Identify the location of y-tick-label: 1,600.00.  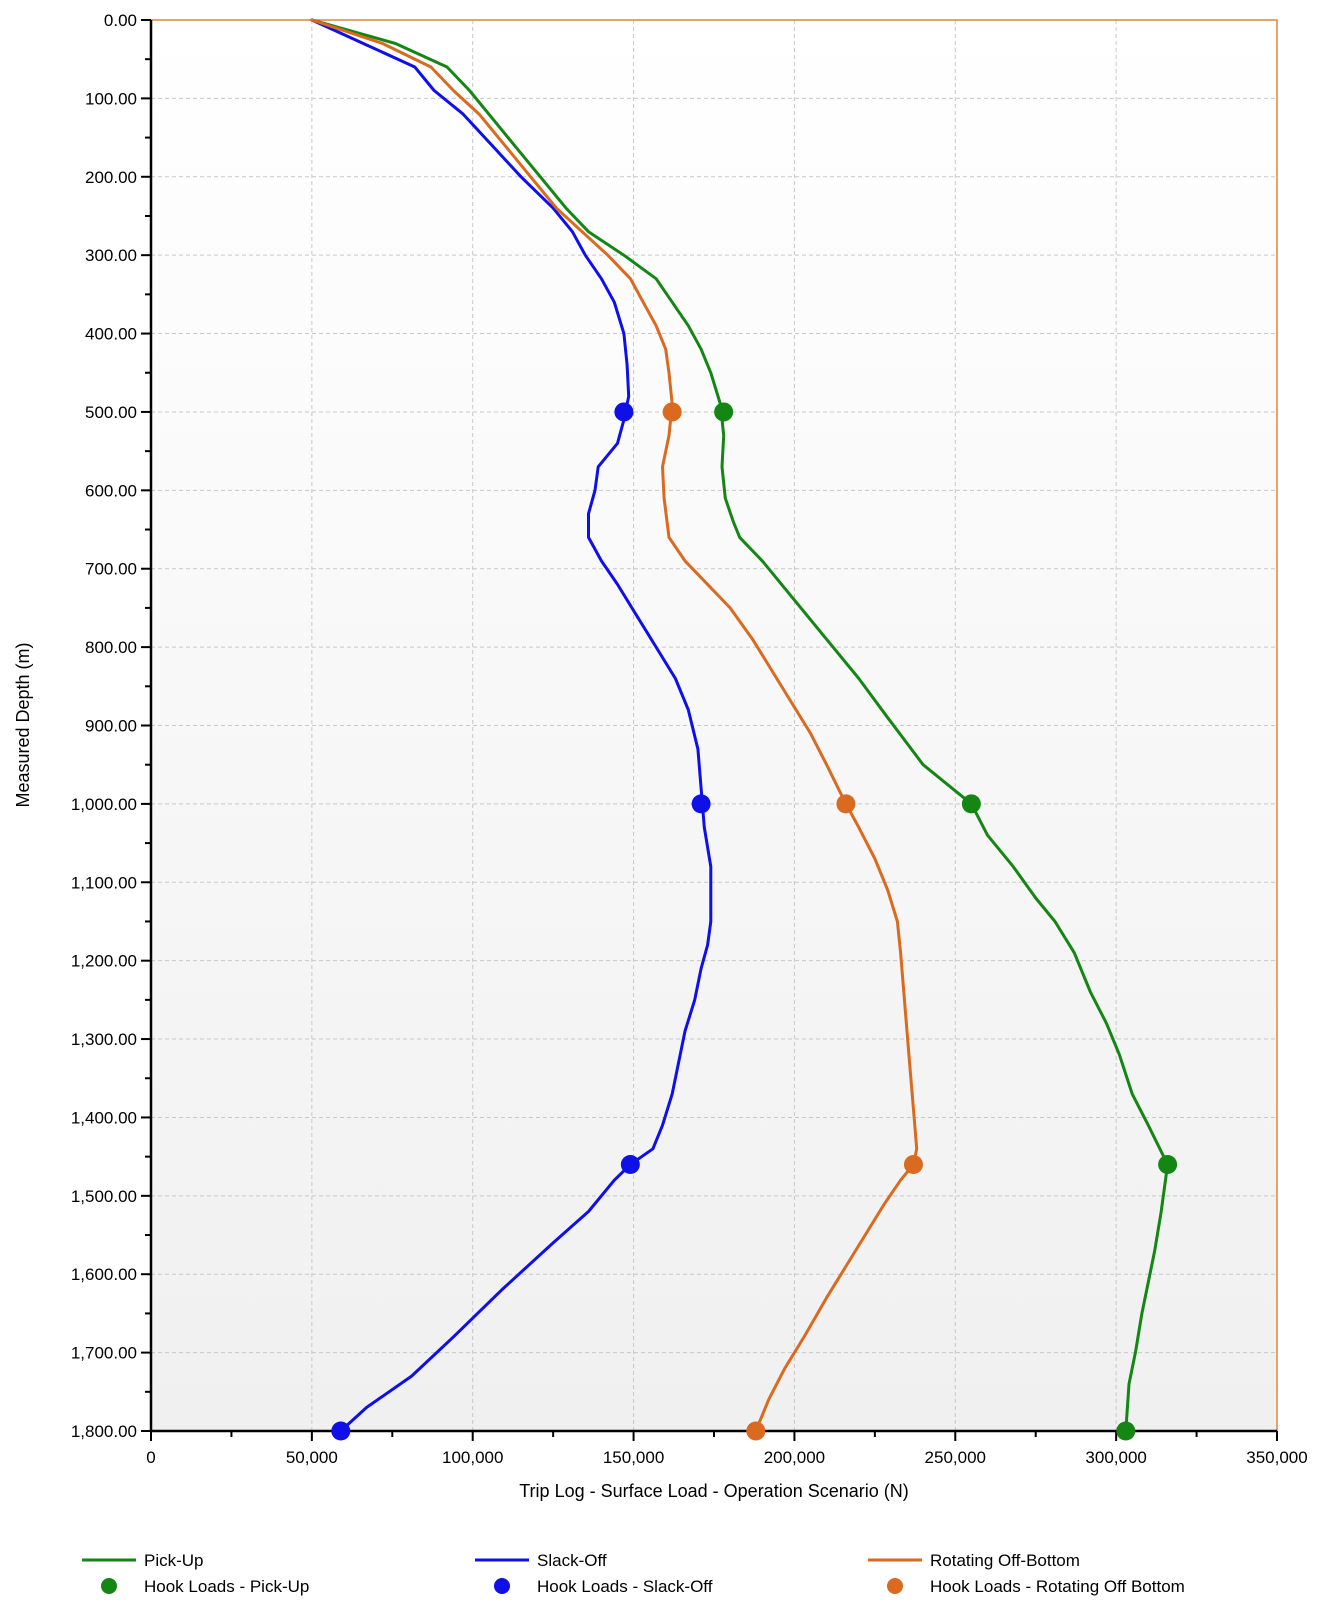
(104, 1274).